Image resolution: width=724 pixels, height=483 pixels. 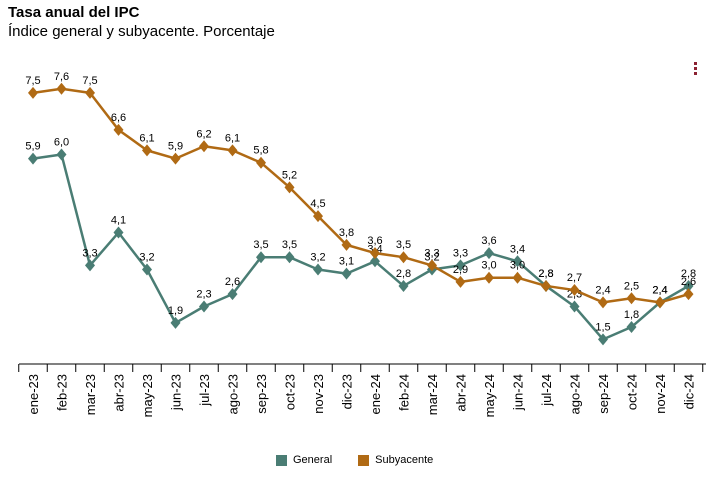 What do you see at coordinates (318, 394) in the screenshot?
I see `x-tick-label: nov-23` at bounding box center [318, 394].